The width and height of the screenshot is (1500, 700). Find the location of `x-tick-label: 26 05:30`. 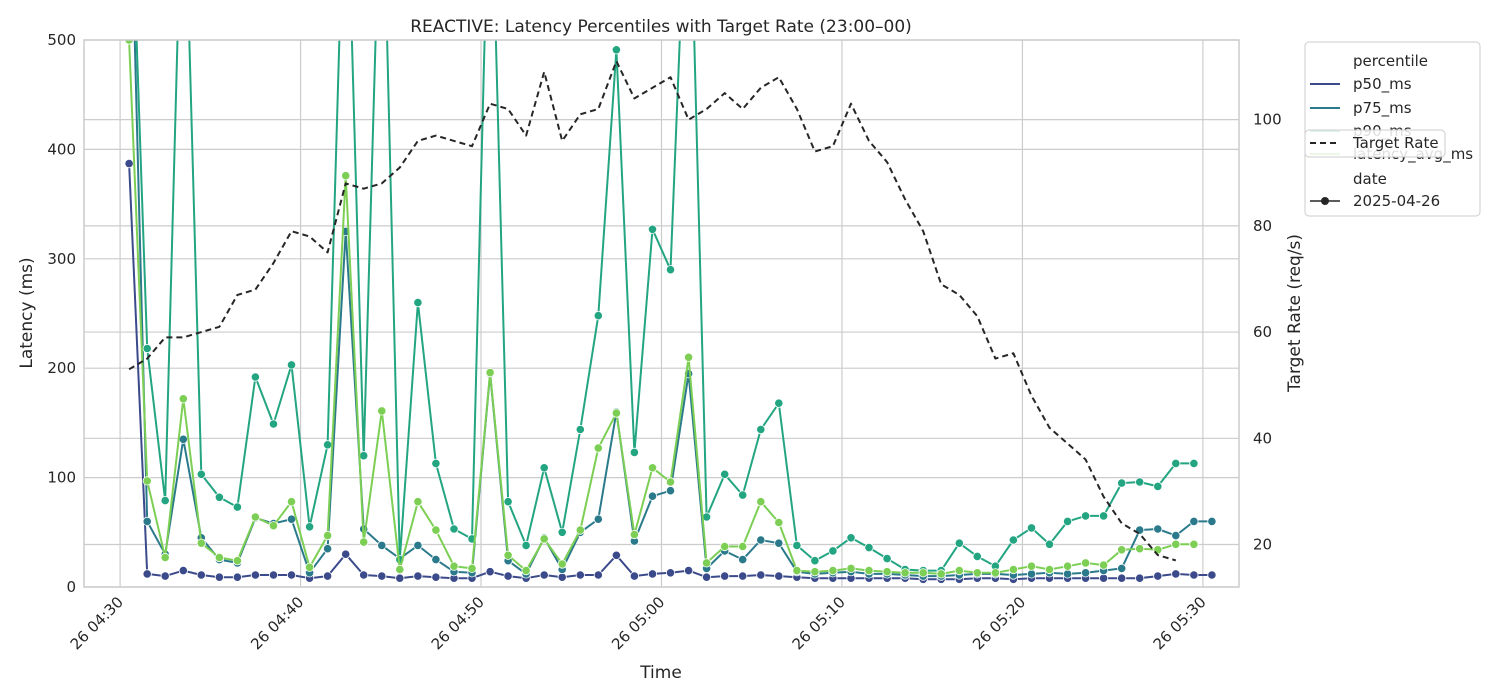

x-tick-label: 26 05:30 is located at coordinates (1180, 623).